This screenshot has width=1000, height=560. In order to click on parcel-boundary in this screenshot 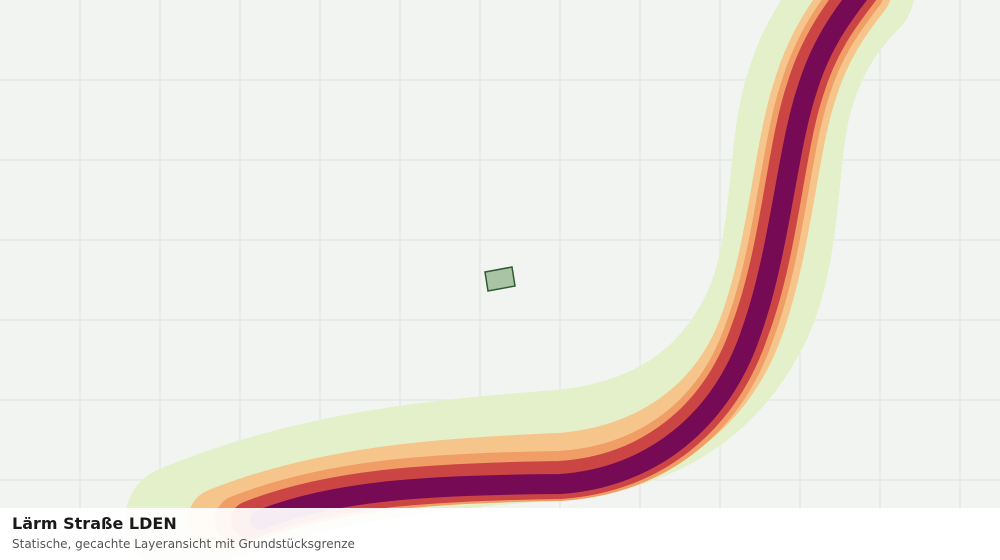, I will do `click(500, 279)`.